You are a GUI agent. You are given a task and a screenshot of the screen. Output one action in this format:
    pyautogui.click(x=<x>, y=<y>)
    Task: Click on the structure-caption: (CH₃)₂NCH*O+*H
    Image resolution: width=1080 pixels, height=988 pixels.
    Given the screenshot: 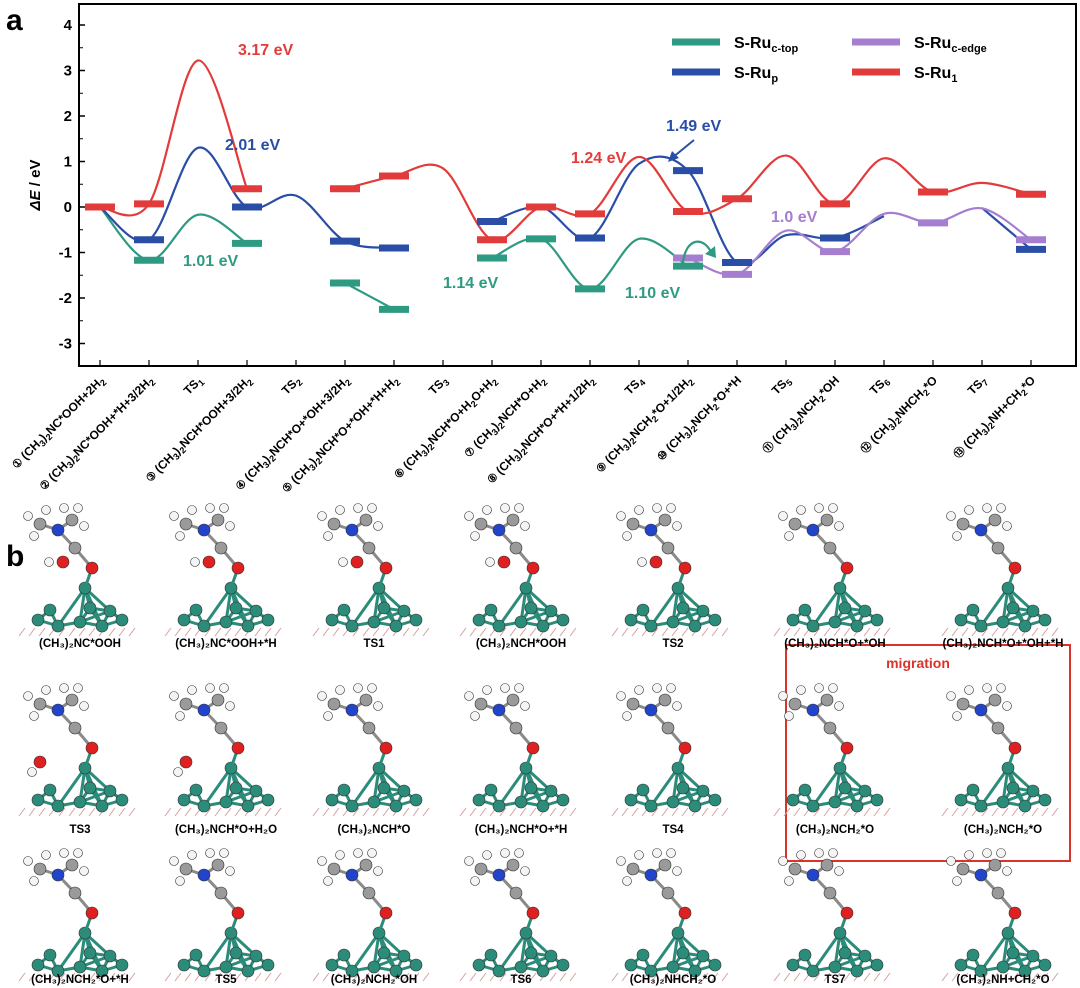 What is the action you would take?
    pyautogui.click(x=521, y=830)
    